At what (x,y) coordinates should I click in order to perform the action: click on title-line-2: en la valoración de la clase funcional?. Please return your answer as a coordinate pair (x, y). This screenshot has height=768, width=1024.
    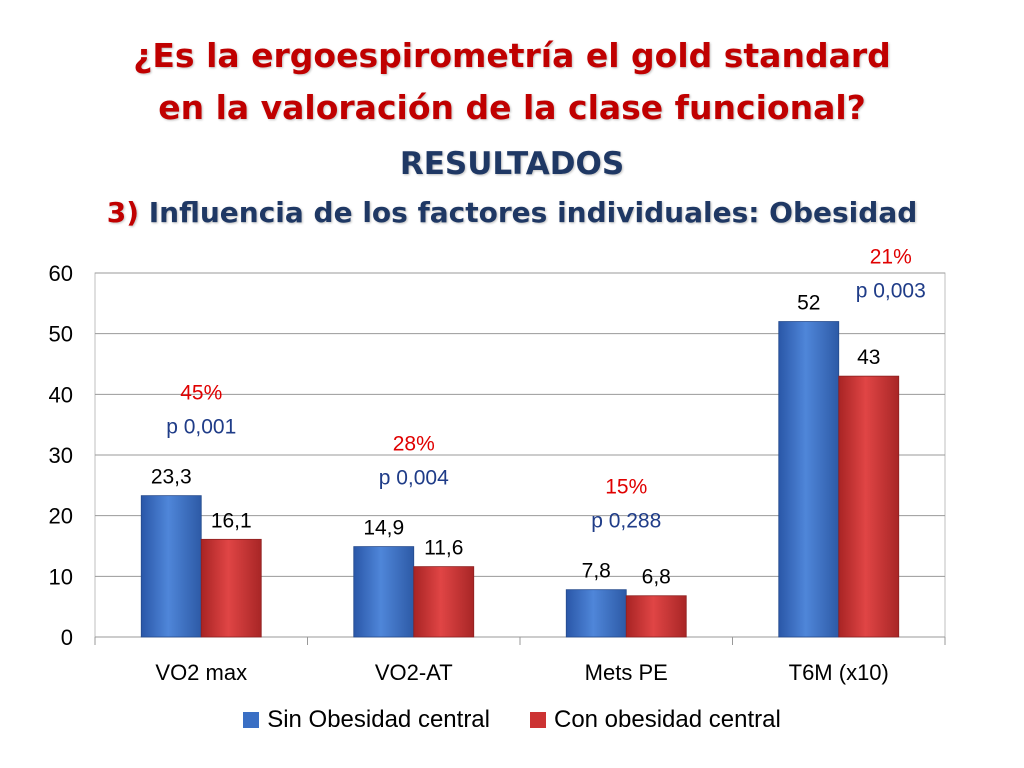
    Looking at the image, I should click on (512, 107).